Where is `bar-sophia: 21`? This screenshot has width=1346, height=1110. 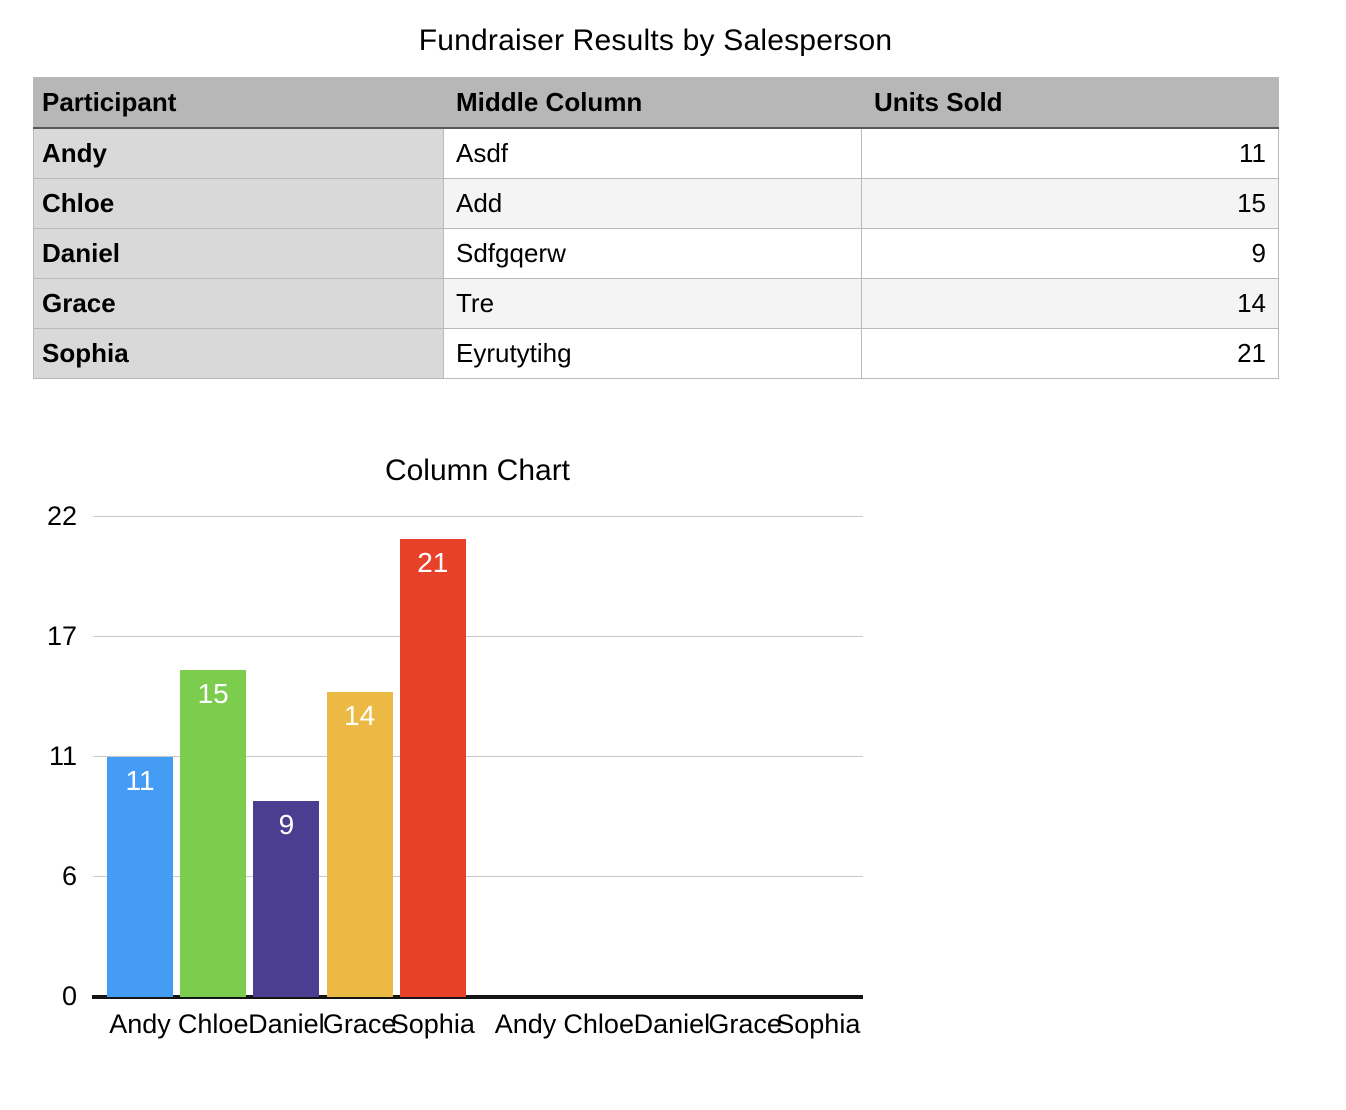
bar-sophia: 21 is located at coordinates (432, 767).